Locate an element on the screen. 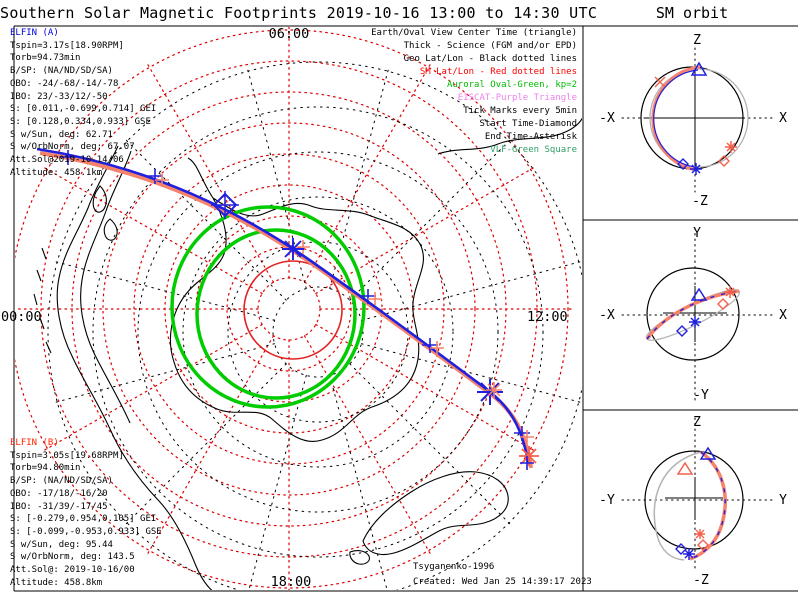  info-line: Tspin=3.05s[19.68RPM] is located at coordinates (67, 455).